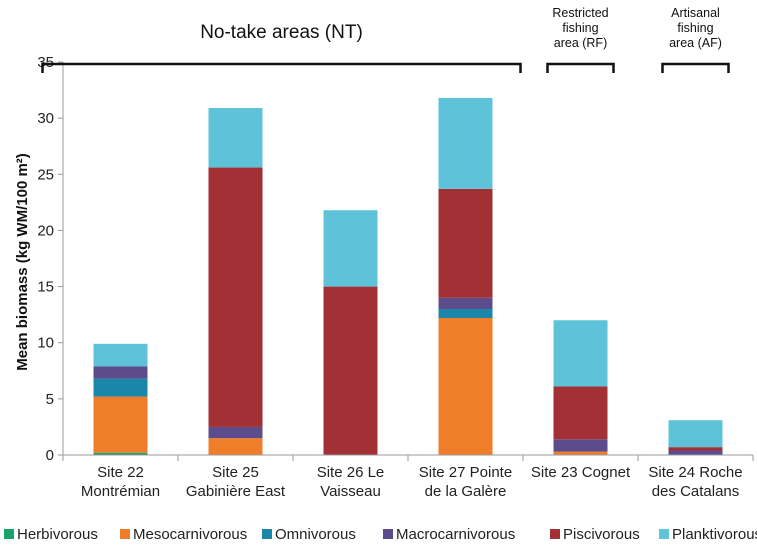  Describe the element at coordinates (45, 230) in the screenshot. I see `y-tick-label: 20` at that location.